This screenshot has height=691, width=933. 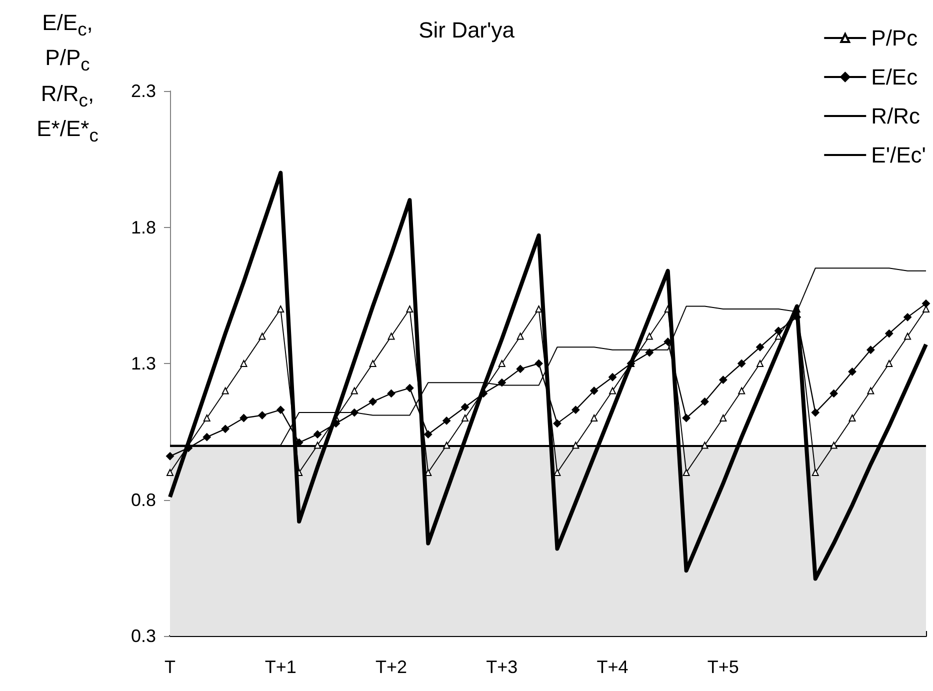 I want to click on y-tick-label: 0.8, so click(x=143, y=500).